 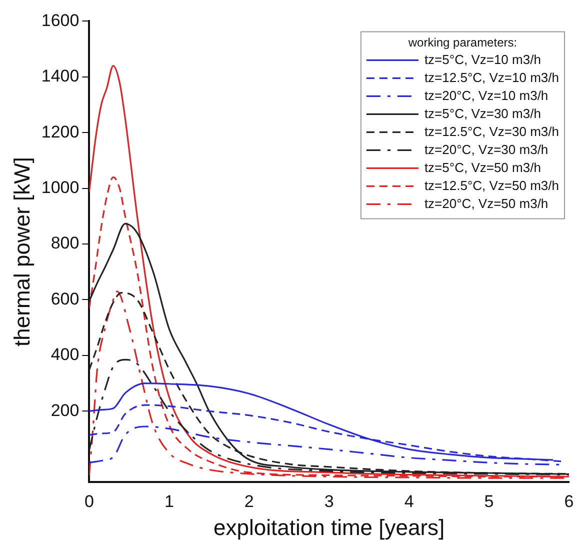 I want to click on x-tick-label: 6, so click(x=569, y=502).